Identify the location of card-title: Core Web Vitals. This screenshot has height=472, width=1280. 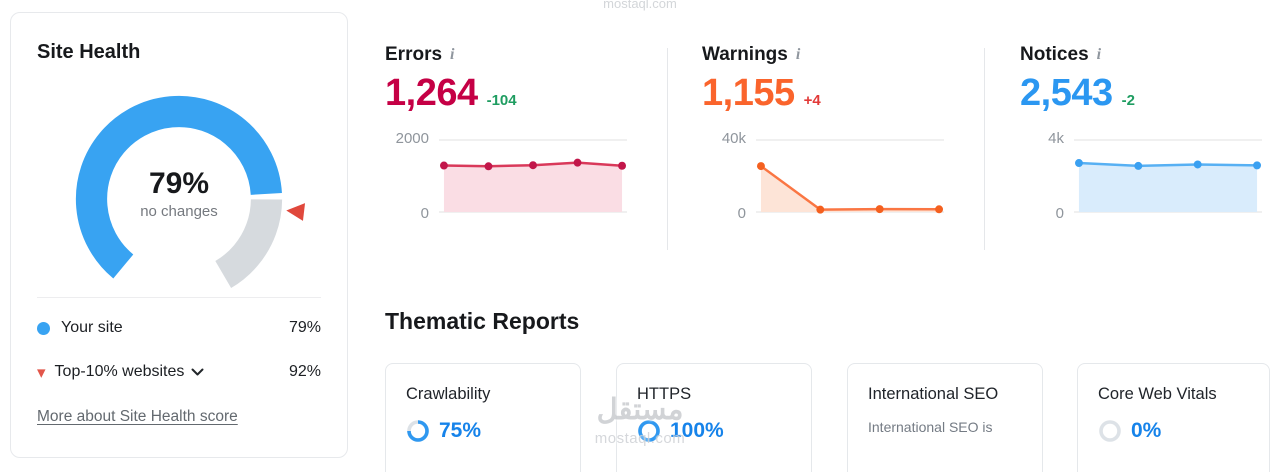
(1157, 394).